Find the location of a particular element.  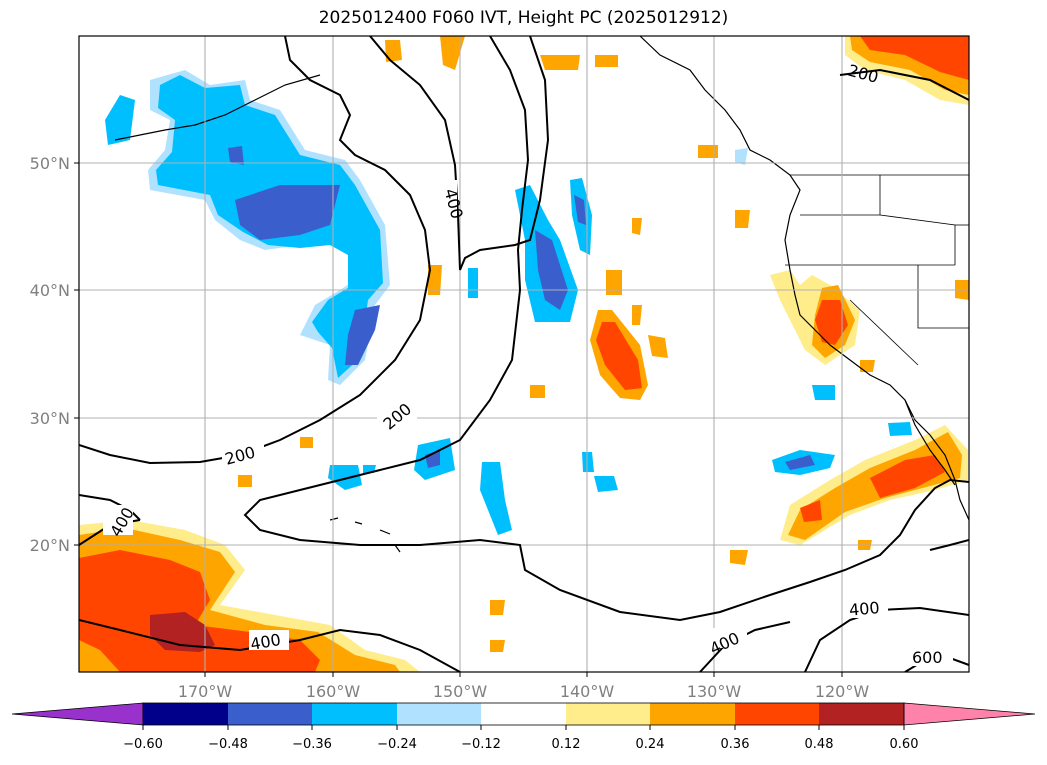

colorbar-high-extend is located at coordinates (969, 714).